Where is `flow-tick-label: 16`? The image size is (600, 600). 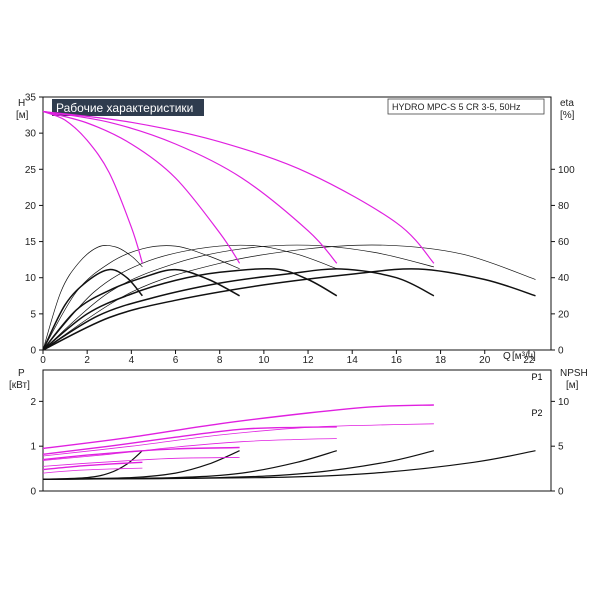
flow-tick-label: 16 is located at coordinates (397, 360).